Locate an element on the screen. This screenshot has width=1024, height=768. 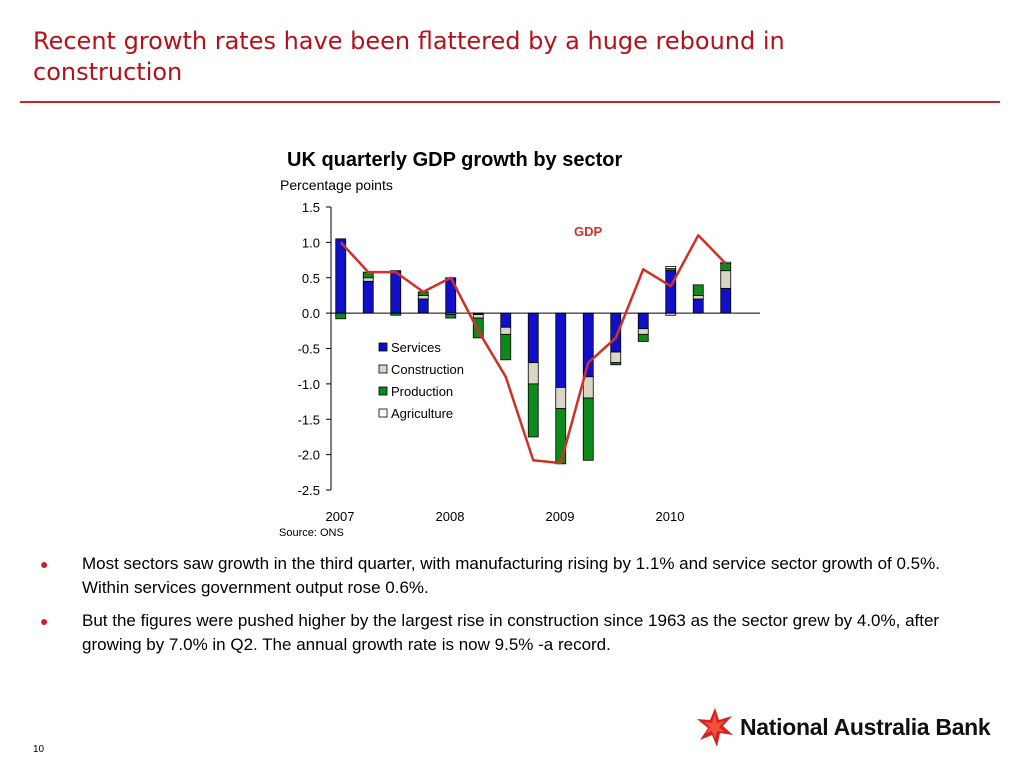
x-tick-label: 2007 is located at coordinates (340, 516).